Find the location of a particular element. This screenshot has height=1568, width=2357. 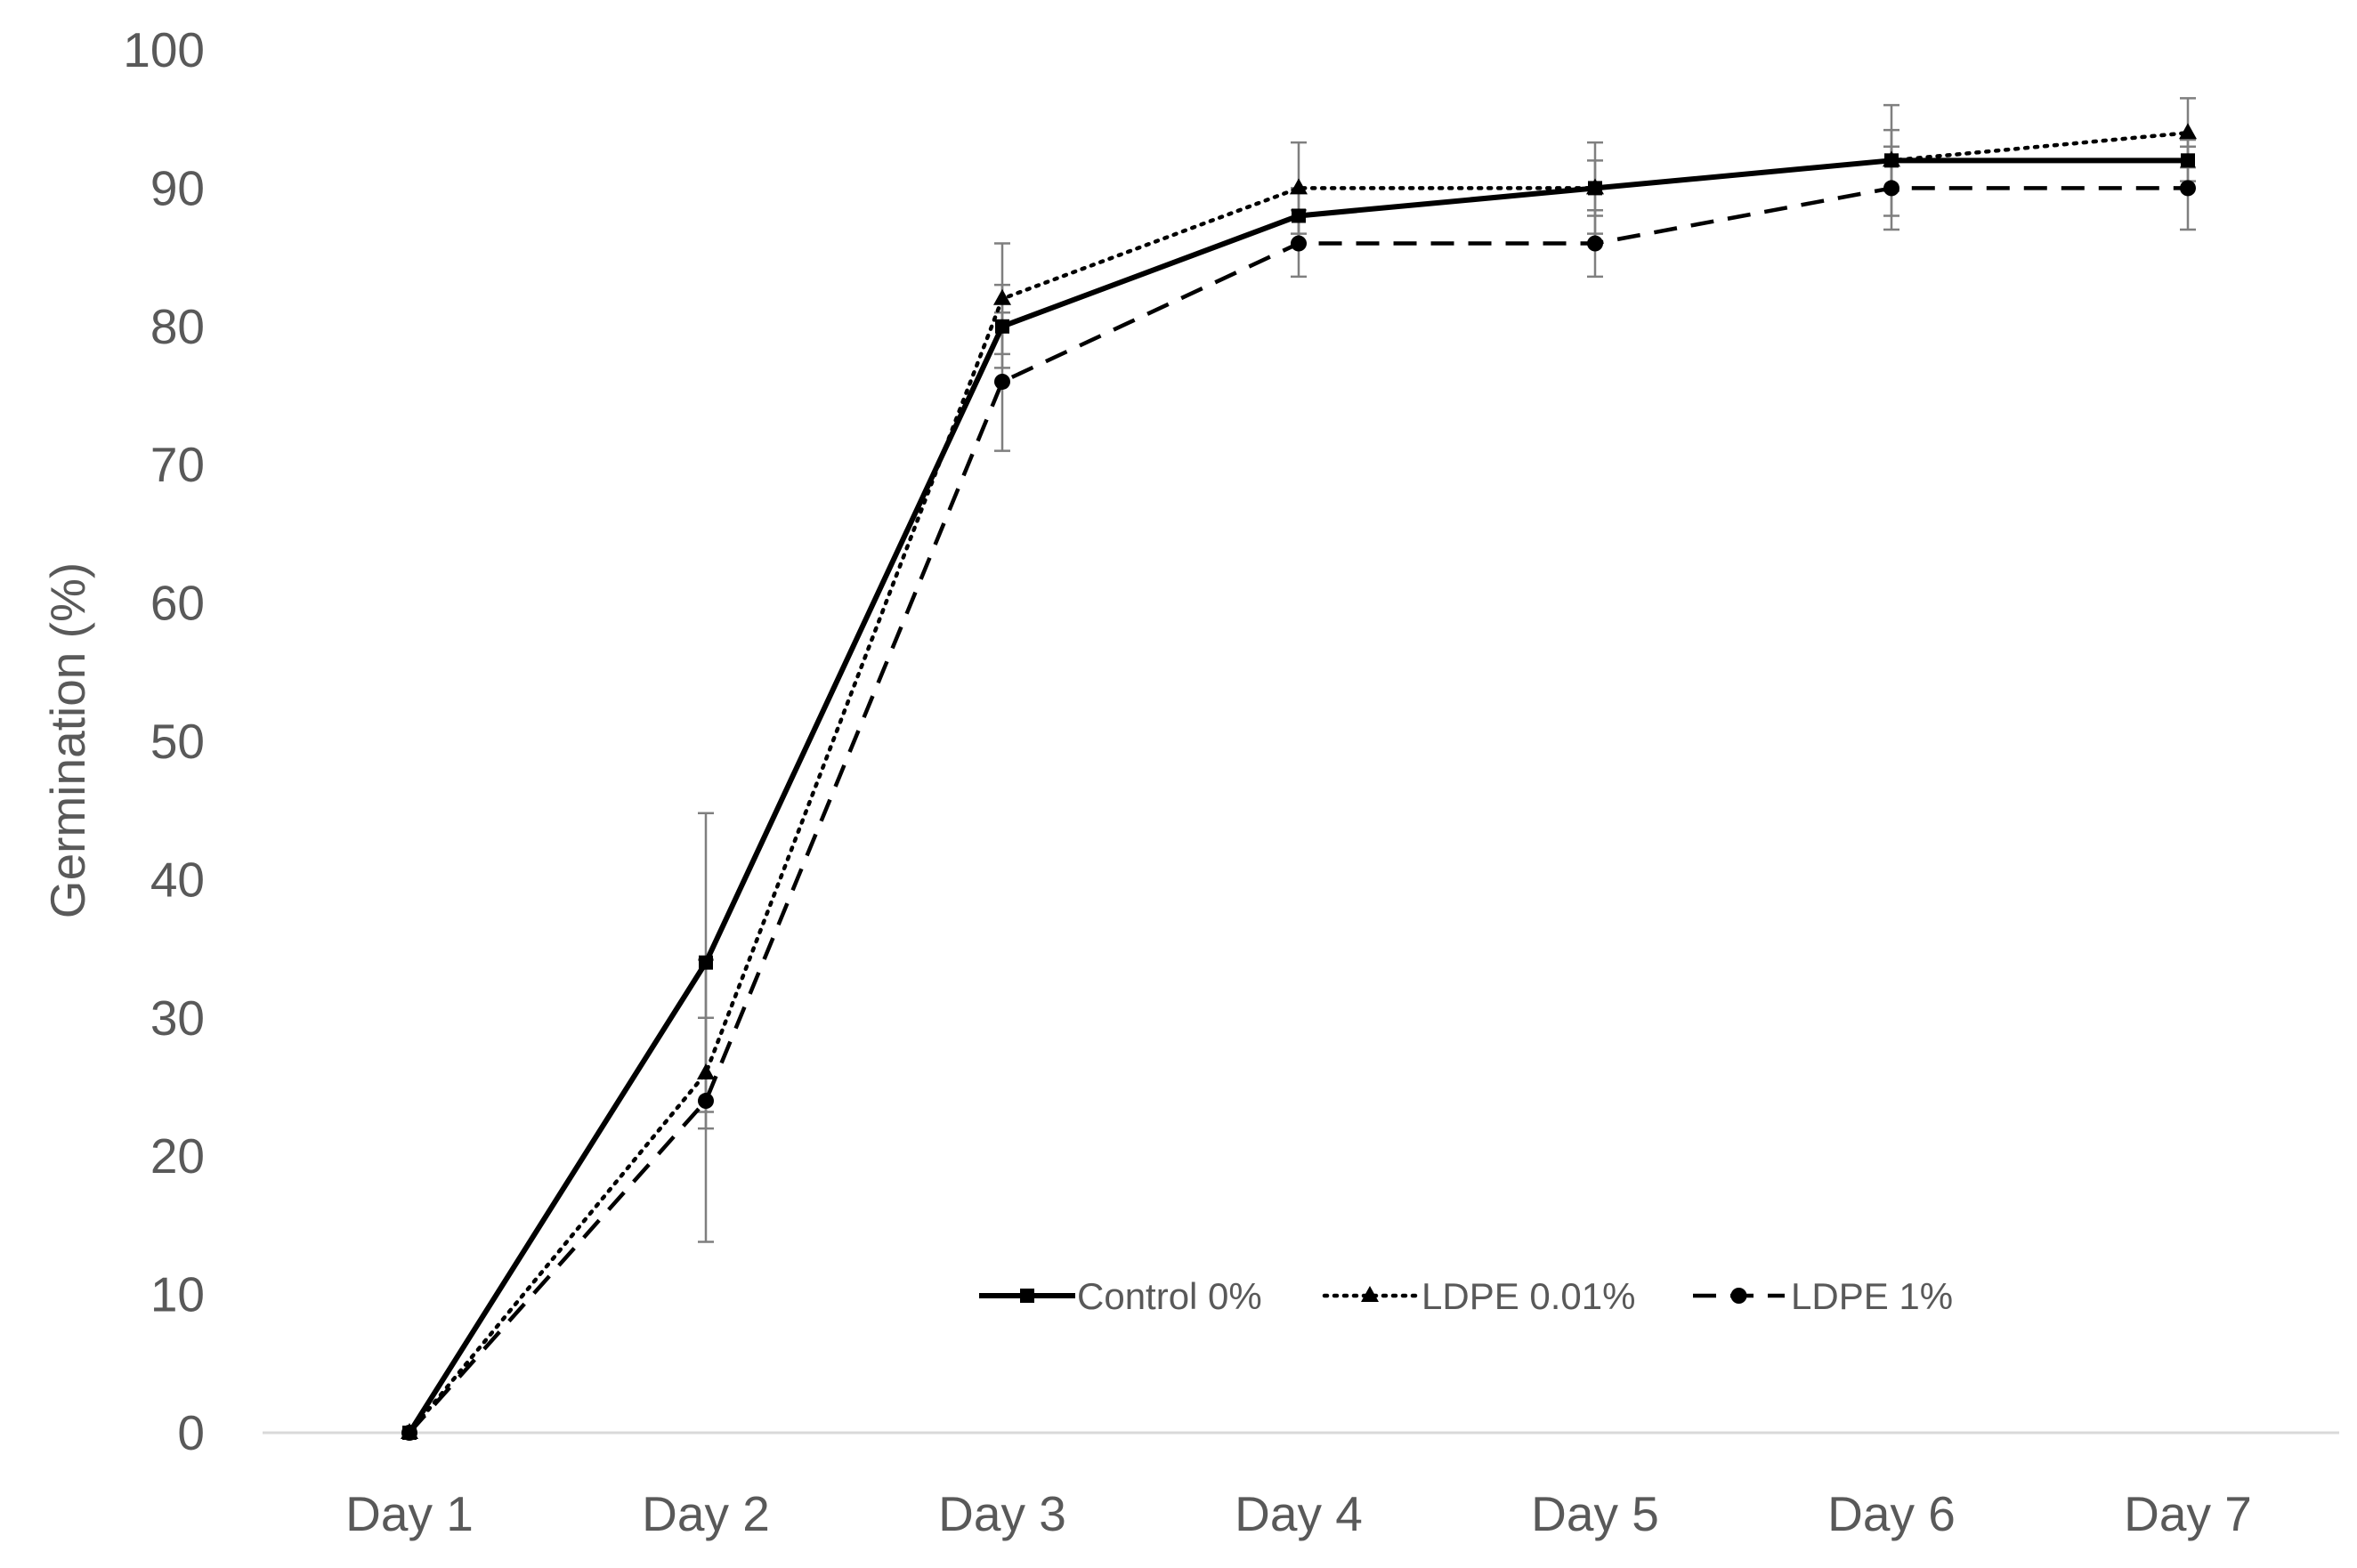

y-tick-label: 50 is located at coordinates (178, 741).